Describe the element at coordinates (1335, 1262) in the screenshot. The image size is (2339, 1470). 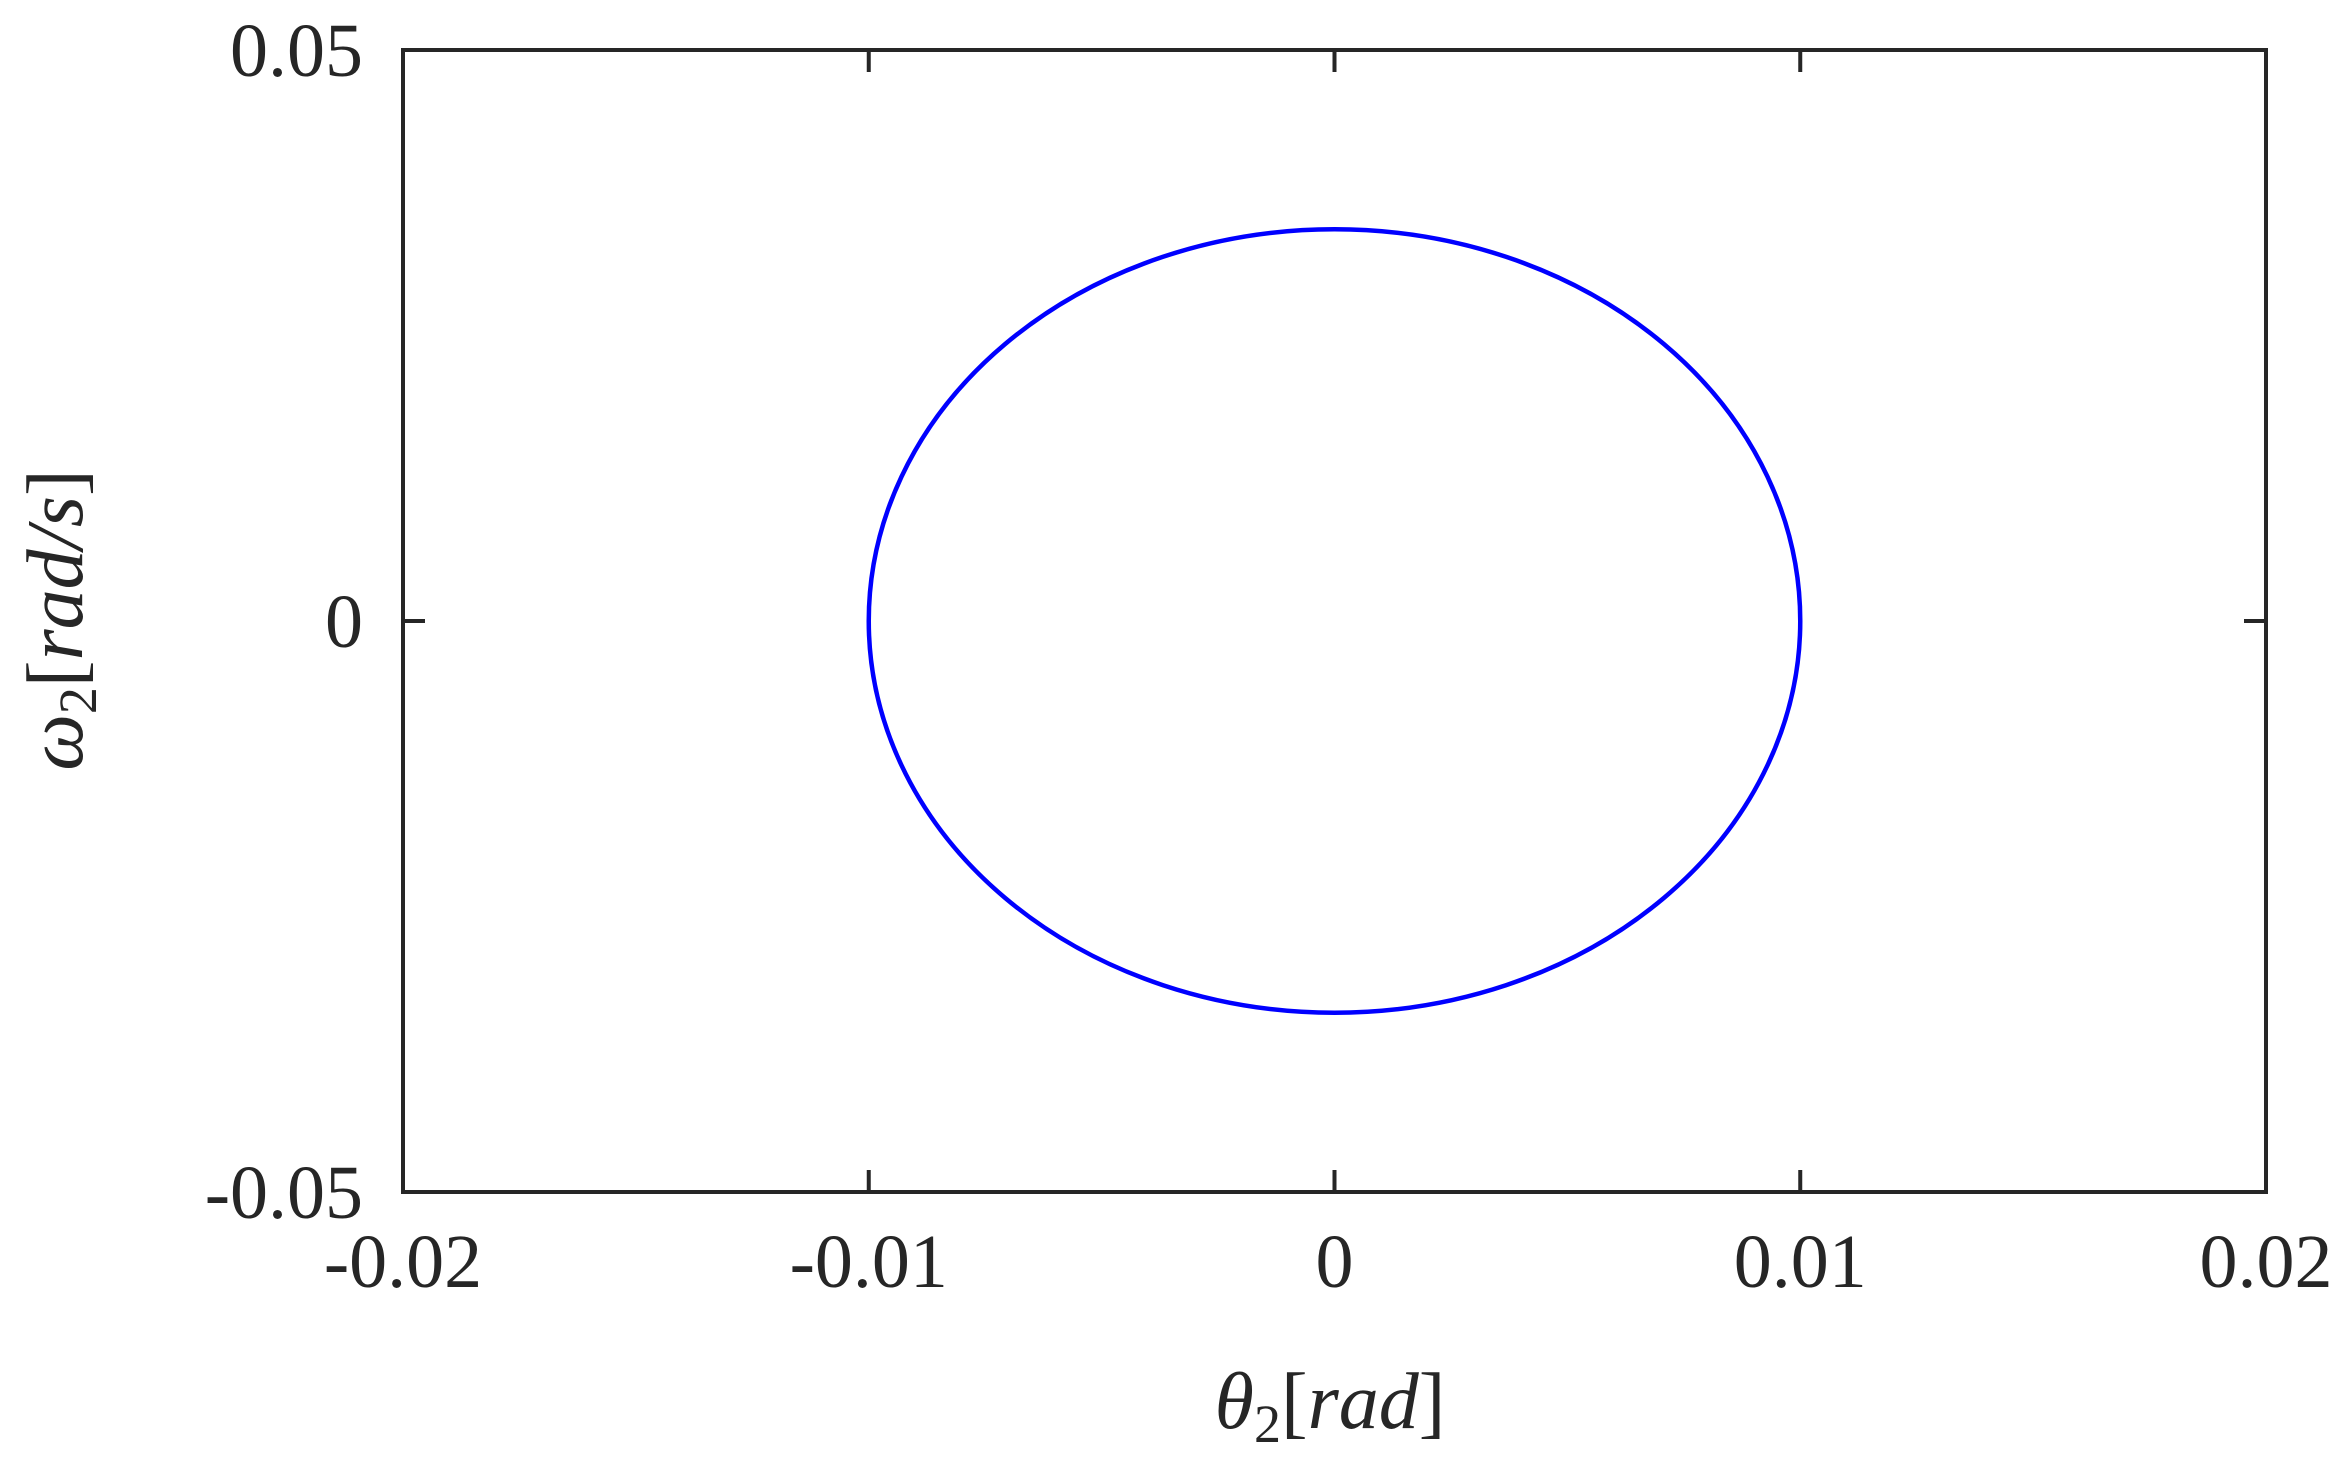
I see `x-tick-label: 0` at that location.